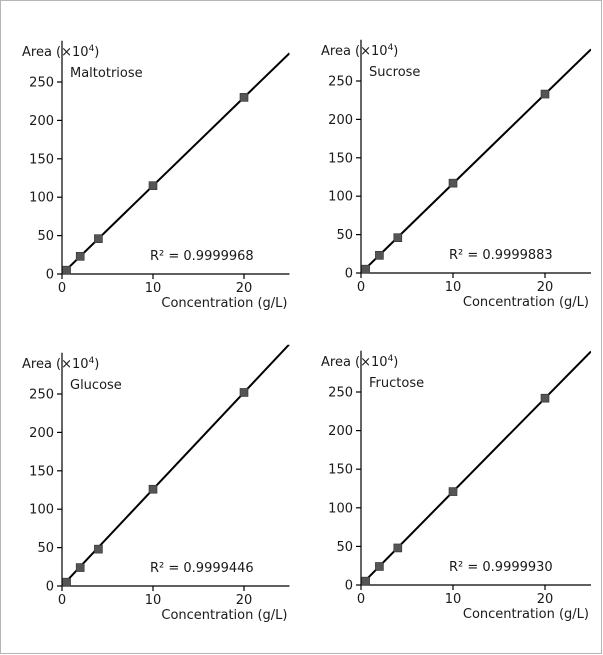  Describe the element at coordinates (501, 567) in the screenshot. I see `r-squared-annotation: R² = 0.9999930` at that location.